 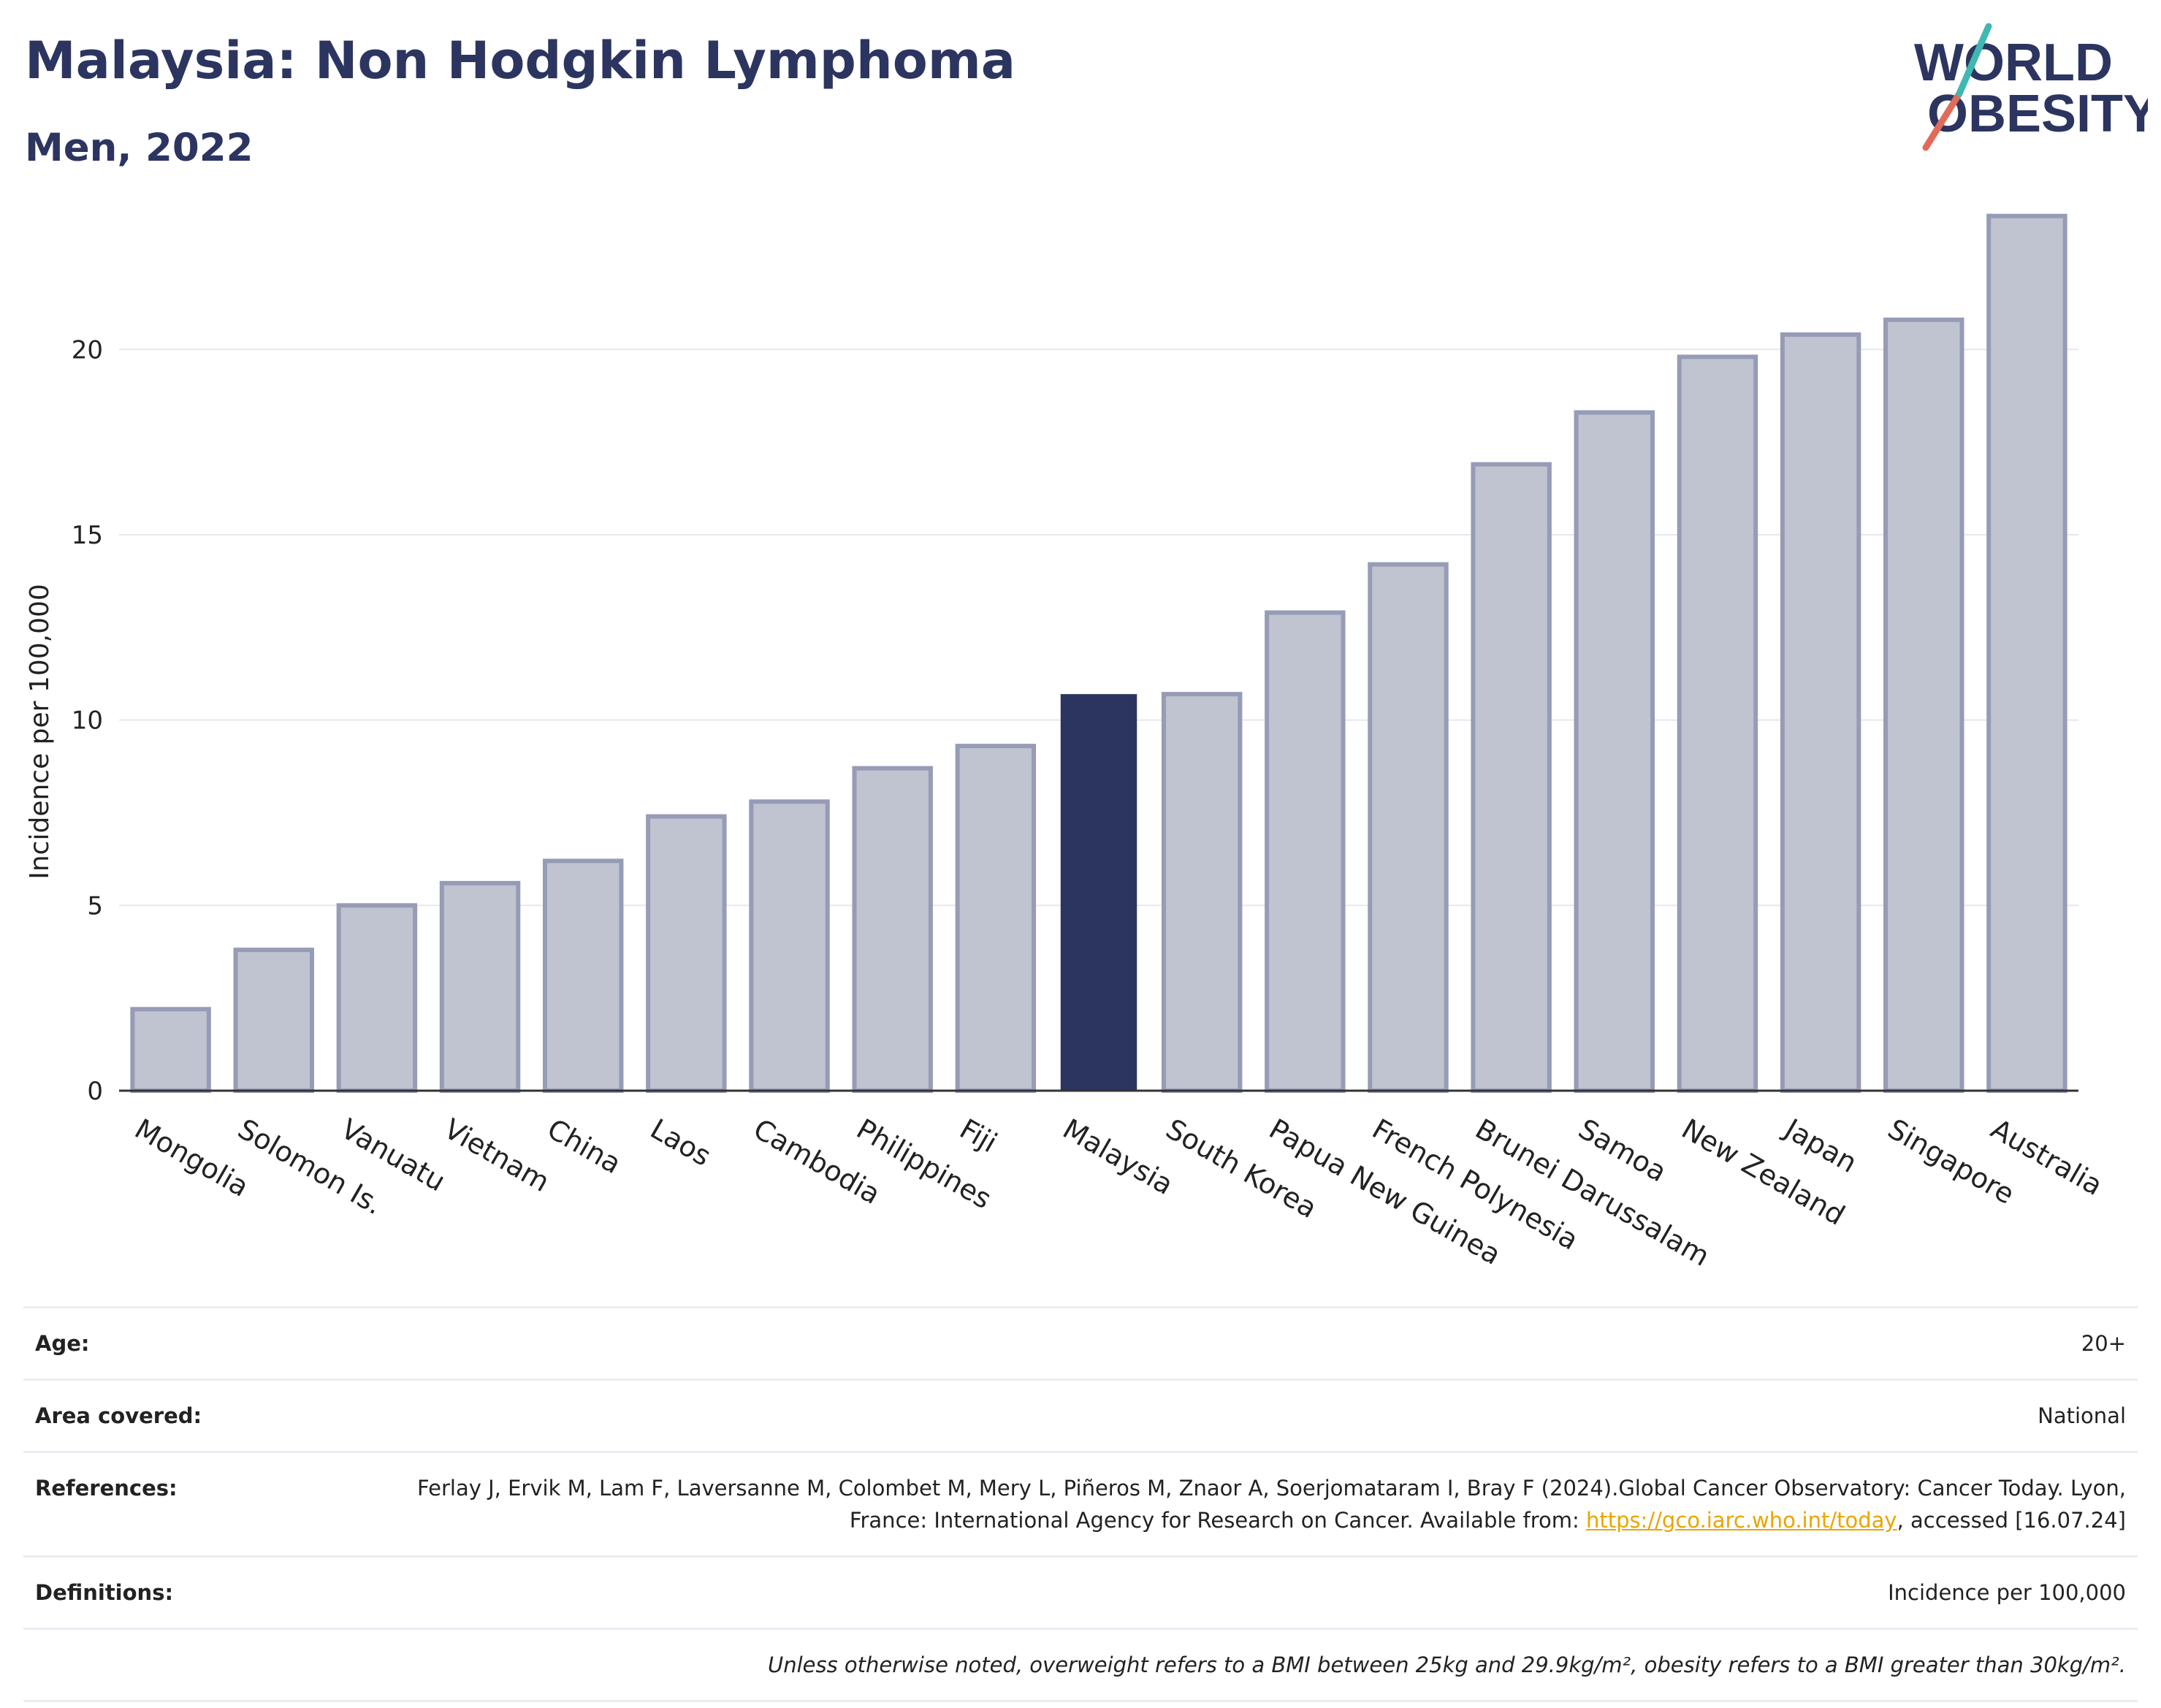 I want to click on x-tick-label: Fiji, so click(x=978, y=1136).